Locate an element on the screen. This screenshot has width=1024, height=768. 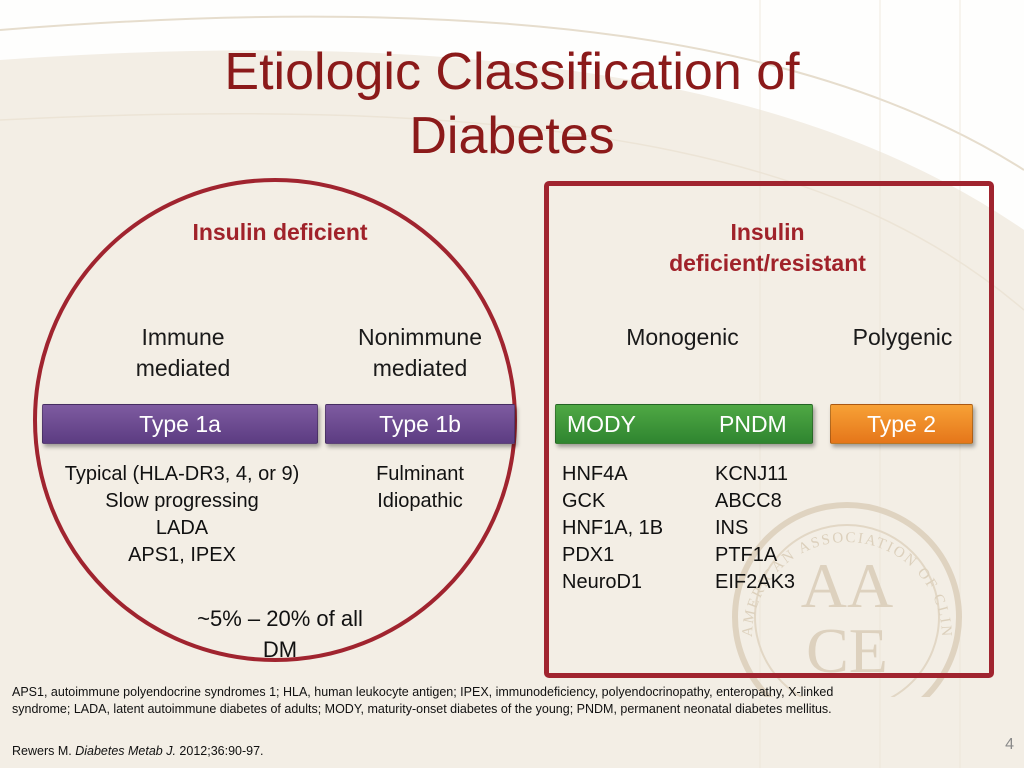
list-item: HNF1A, 1B is located at coordinates (613, 528).